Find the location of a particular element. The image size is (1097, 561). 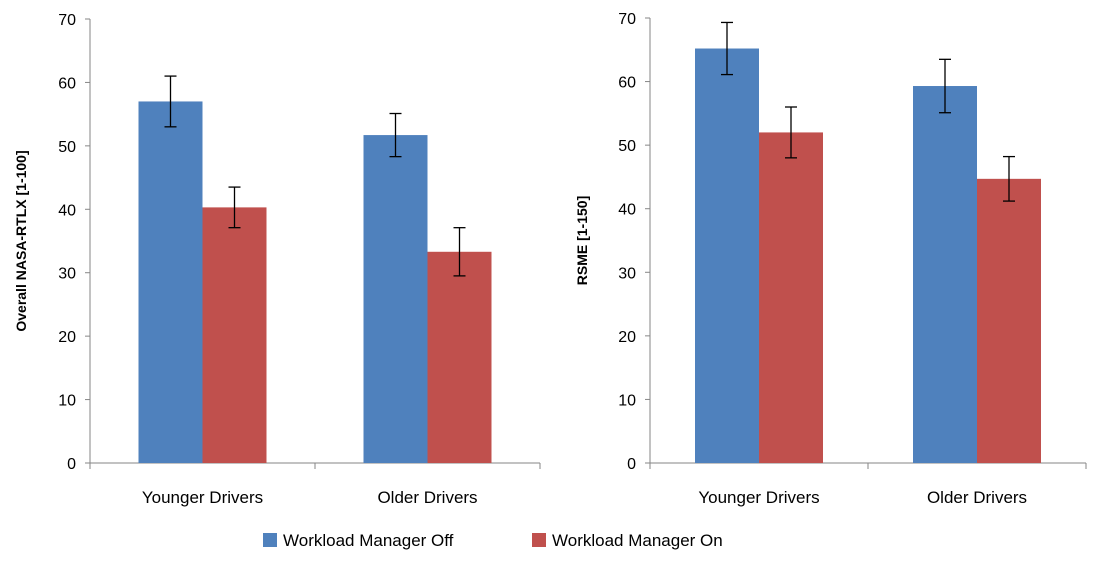

legend-entry: Workload Manager Off is located at coordinates (358, 540).